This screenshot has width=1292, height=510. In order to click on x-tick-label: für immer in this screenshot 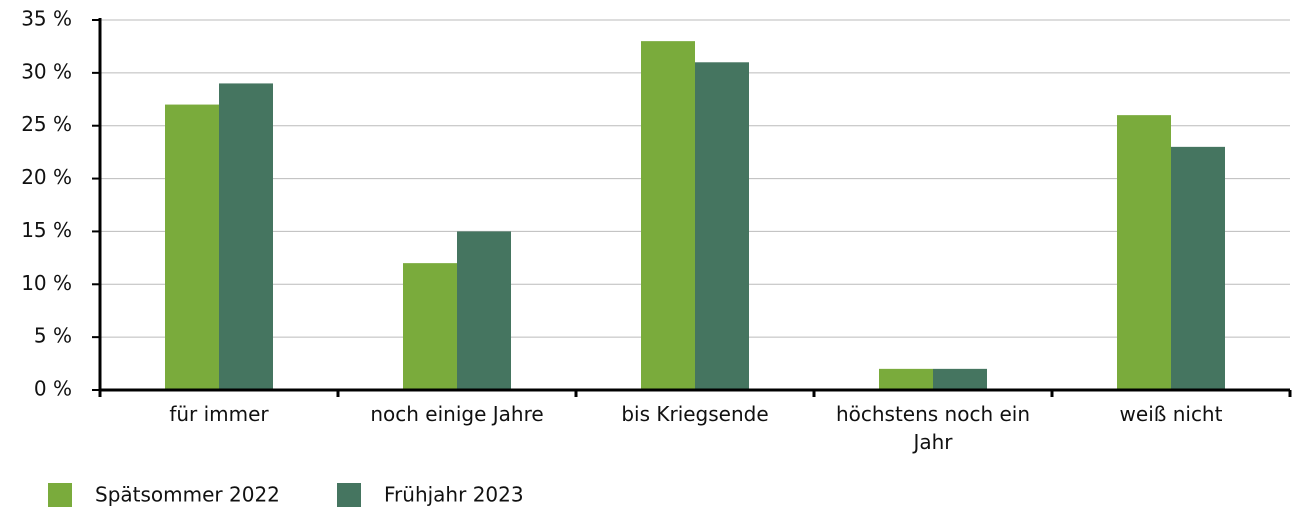, I will do `click(219, 414)`.